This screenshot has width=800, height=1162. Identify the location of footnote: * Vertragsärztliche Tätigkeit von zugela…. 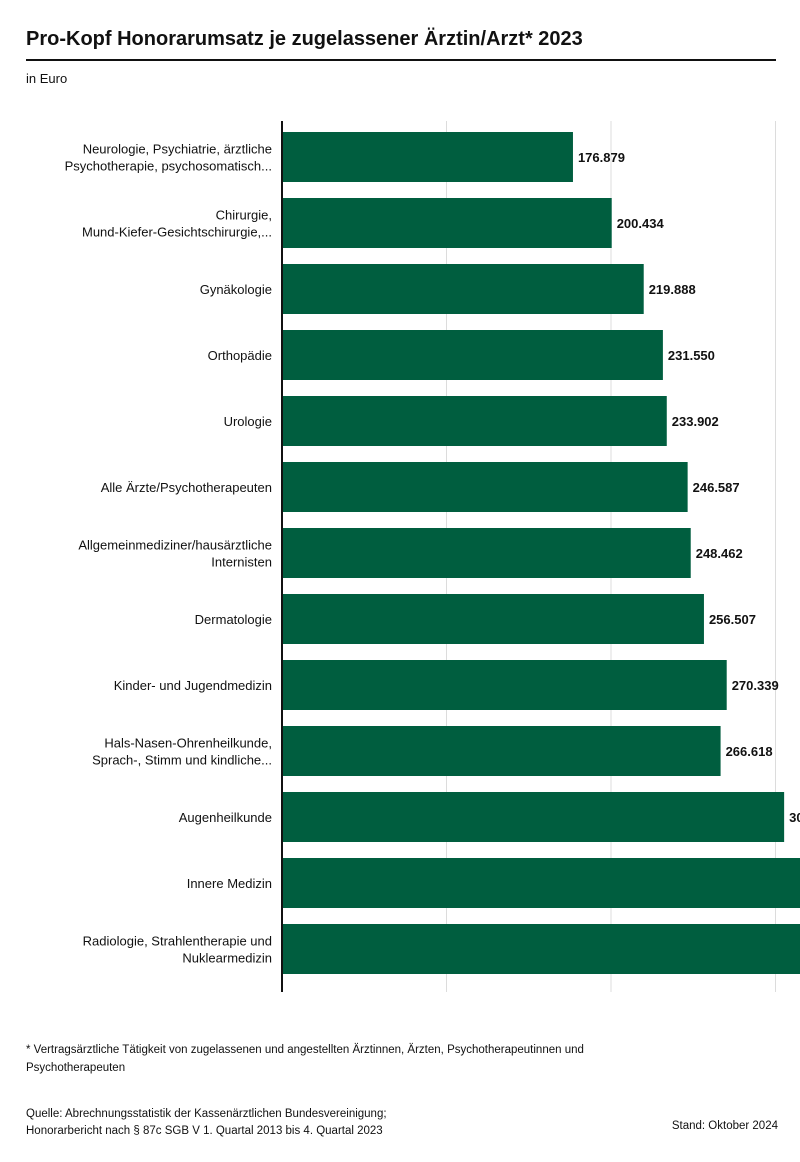
(376, 1059).